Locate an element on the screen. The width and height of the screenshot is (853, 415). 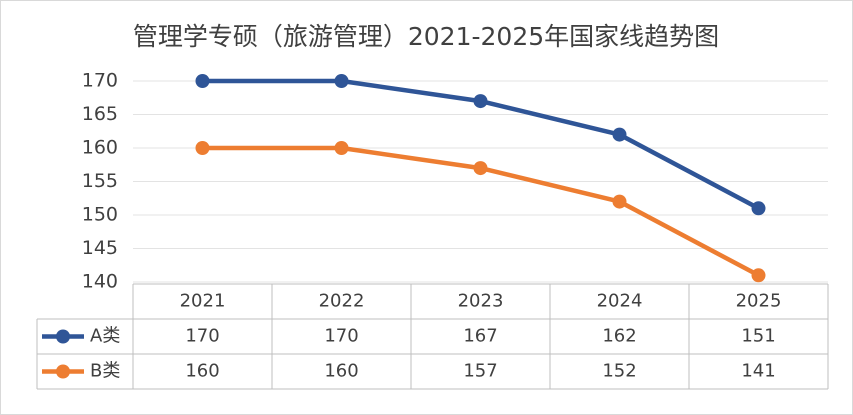
y-tick-label: 170 is located at coordinates (100, 81).